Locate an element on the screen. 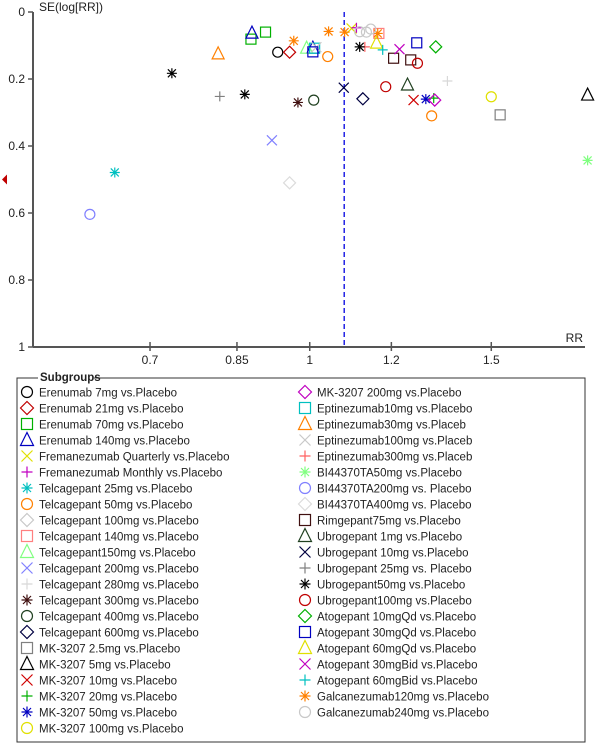 This screenshot has width=600, height=745. legend-item-label: Ubrogepant50mg vs.Placebo is located at coordinates (391, 586).